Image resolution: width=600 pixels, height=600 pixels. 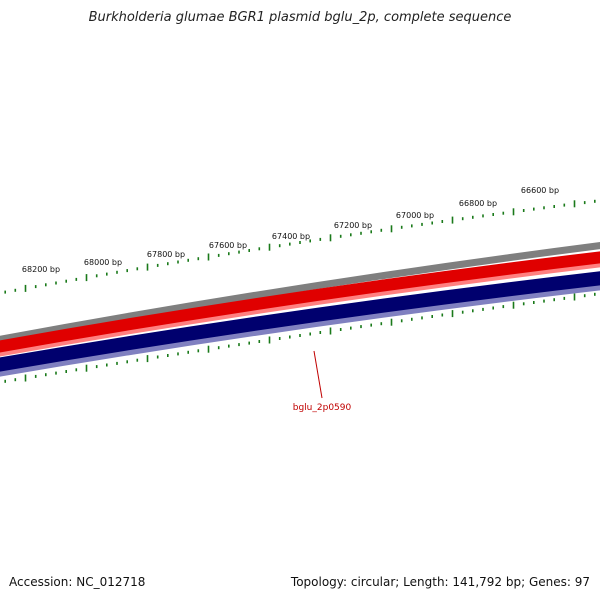 I want to click on ruler-label: 67800 bp, so click(x=166, y=254).